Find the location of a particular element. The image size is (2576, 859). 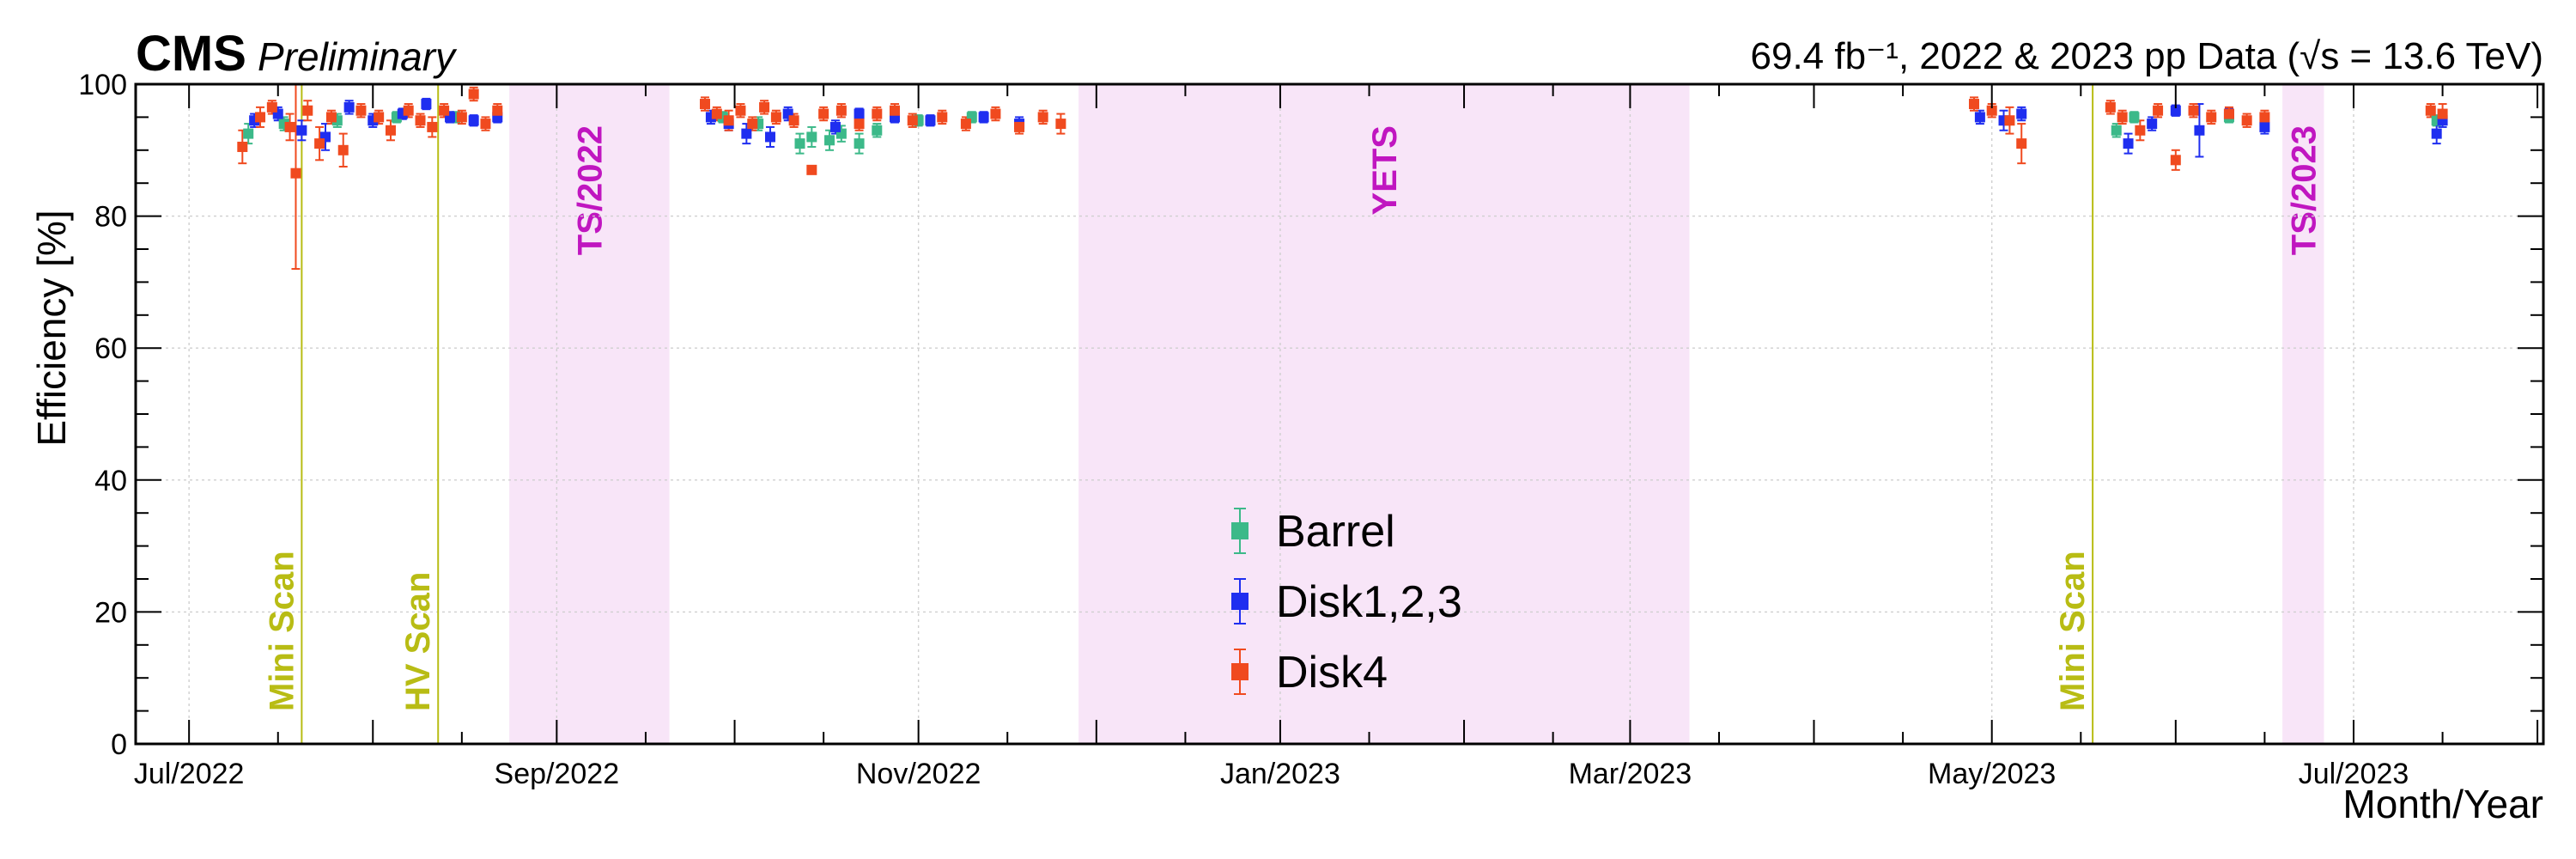

y-tick-label: 80 is located at coordinates (111, 217).